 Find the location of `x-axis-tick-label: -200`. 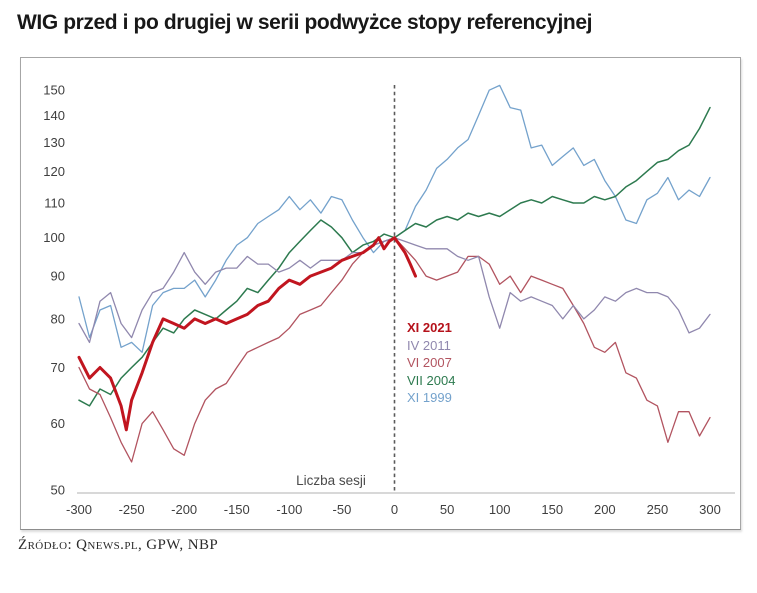

x-axis-tick-label: -200 is located at coordinates (184, 509).